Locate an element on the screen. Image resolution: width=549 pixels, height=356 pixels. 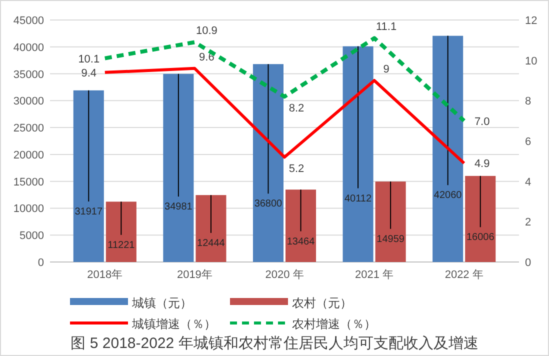
data-label: 40112 is located at coordinates (358, 198).